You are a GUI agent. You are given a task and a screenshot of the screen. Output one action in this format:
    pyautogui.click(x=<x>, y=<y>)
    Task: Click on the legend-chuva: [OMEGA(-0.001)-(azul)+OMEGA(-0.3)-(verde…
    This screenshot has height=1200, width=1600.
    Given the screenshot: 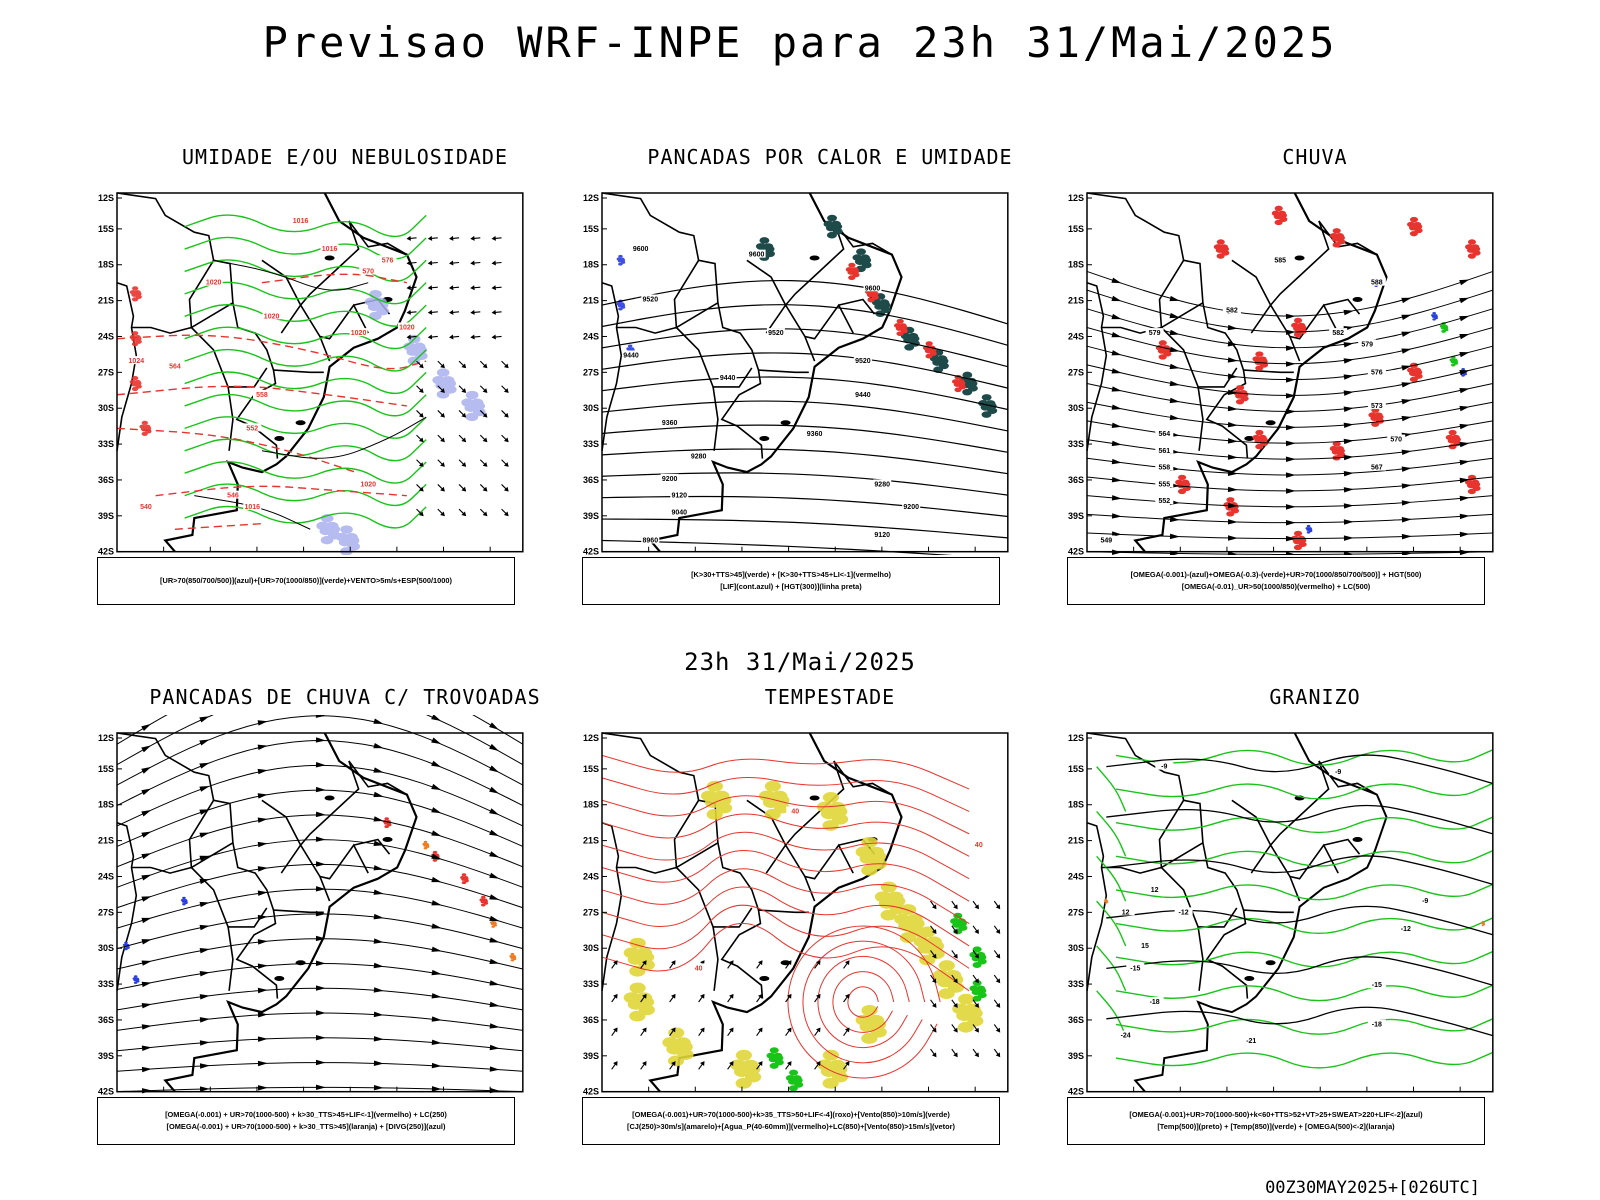 What is the action you would take?
    pyautogui.click(x=1276, y=581)
    